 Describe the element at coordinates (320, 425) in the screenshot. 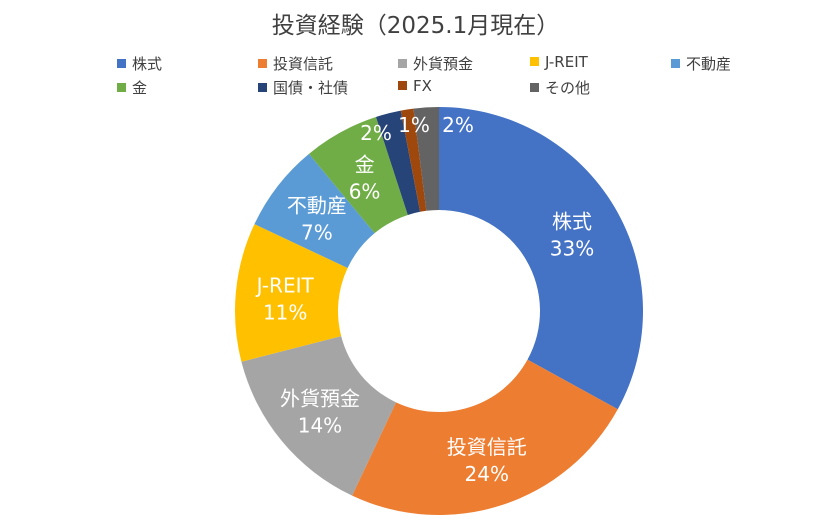

I see `data-label-value: 14%` at that location.